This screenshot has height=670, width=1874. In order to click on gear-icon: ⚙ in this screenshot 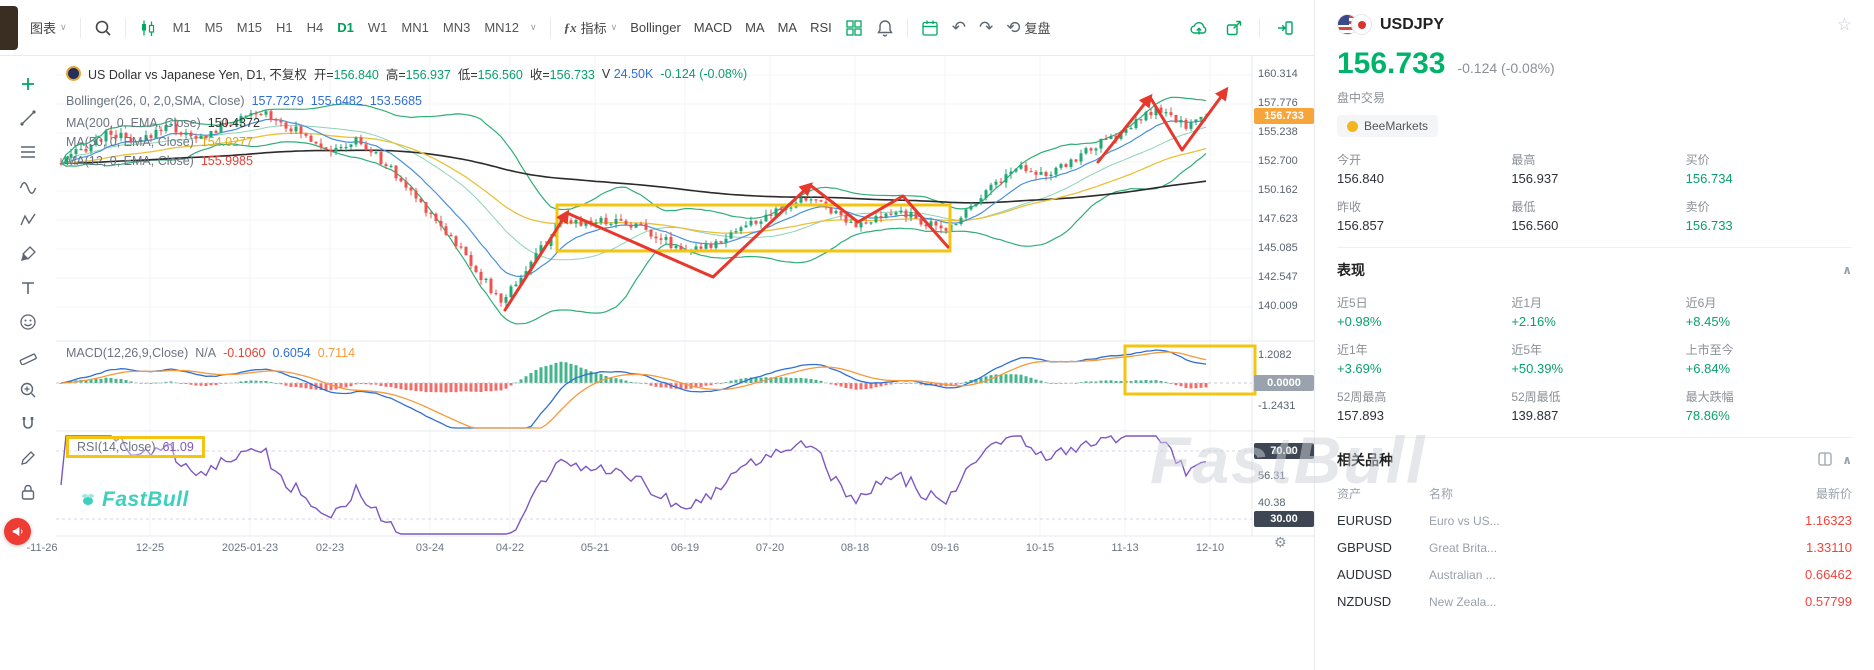, I will do `click(1280, 542)`.